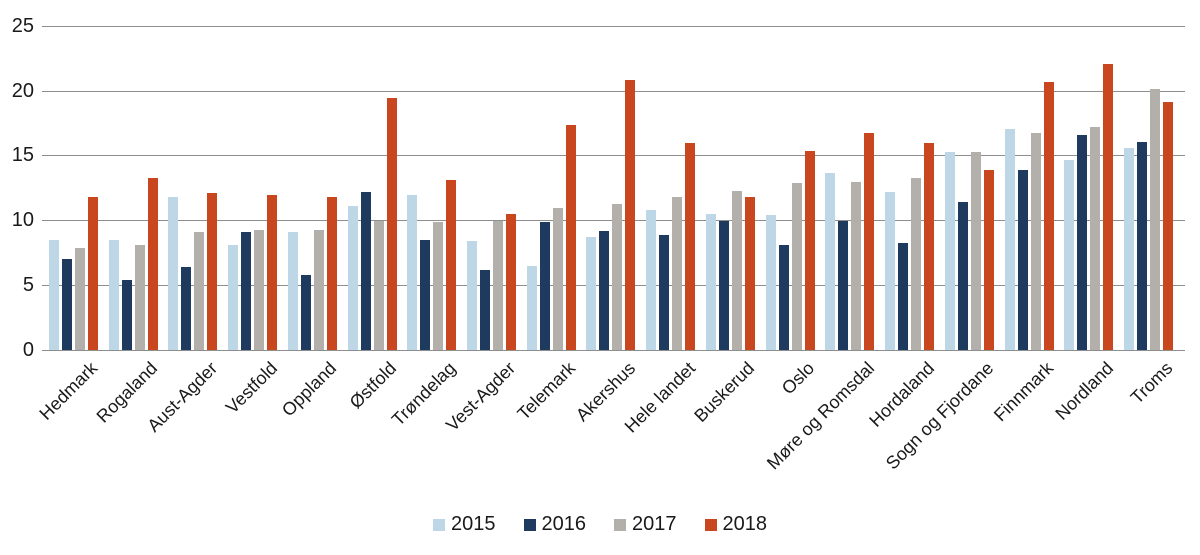 This screenshot has width=1200, height=555. I want to click on legend-item: 2017, so click(645, 524).